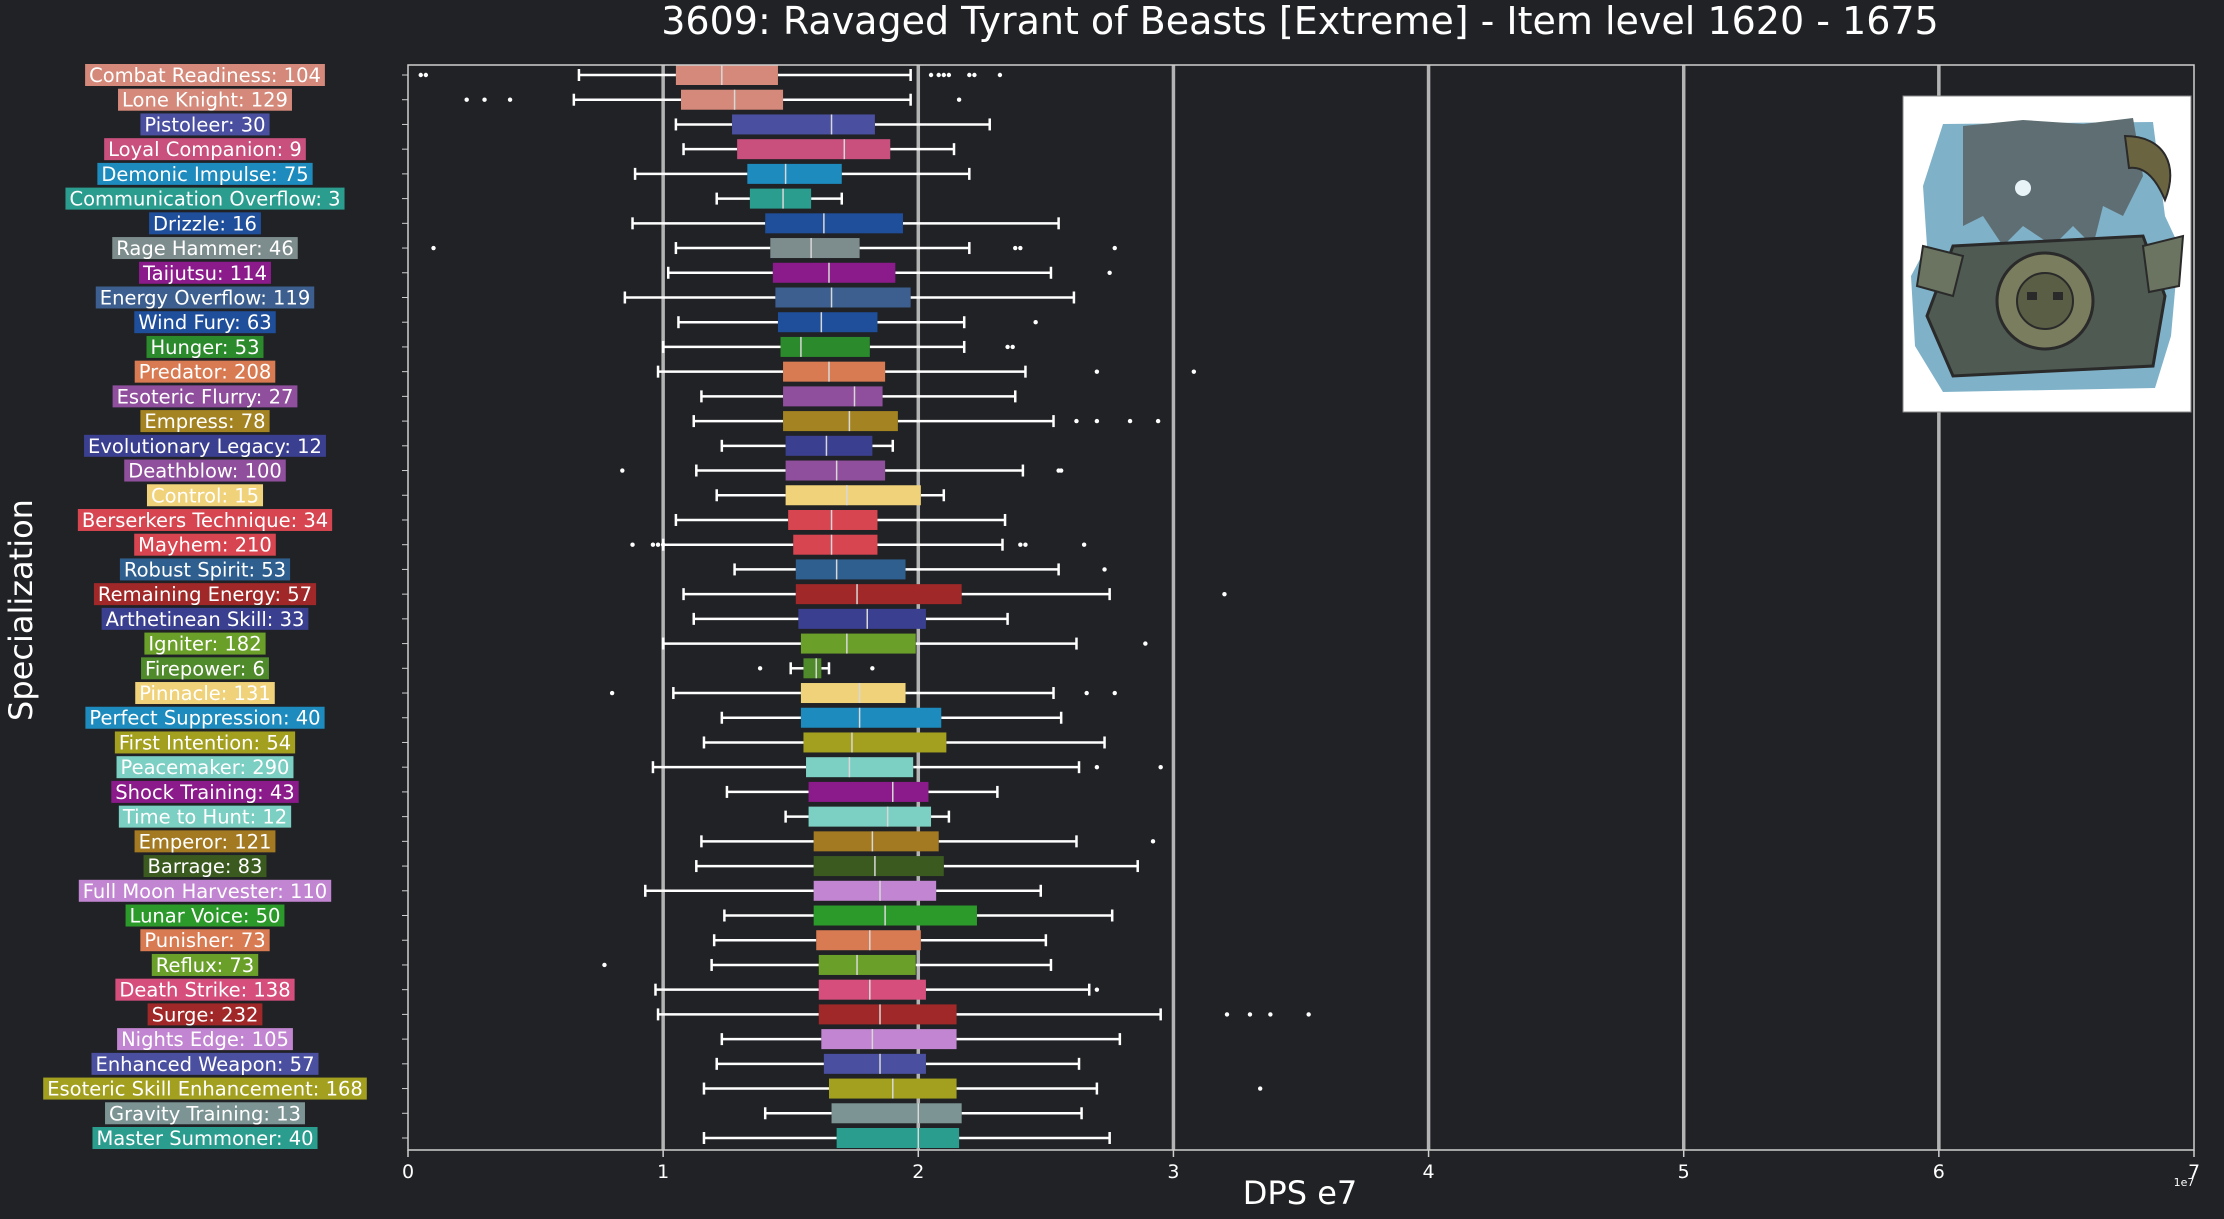  I want to click on category-label: Empress: 78, so click(204, 421).